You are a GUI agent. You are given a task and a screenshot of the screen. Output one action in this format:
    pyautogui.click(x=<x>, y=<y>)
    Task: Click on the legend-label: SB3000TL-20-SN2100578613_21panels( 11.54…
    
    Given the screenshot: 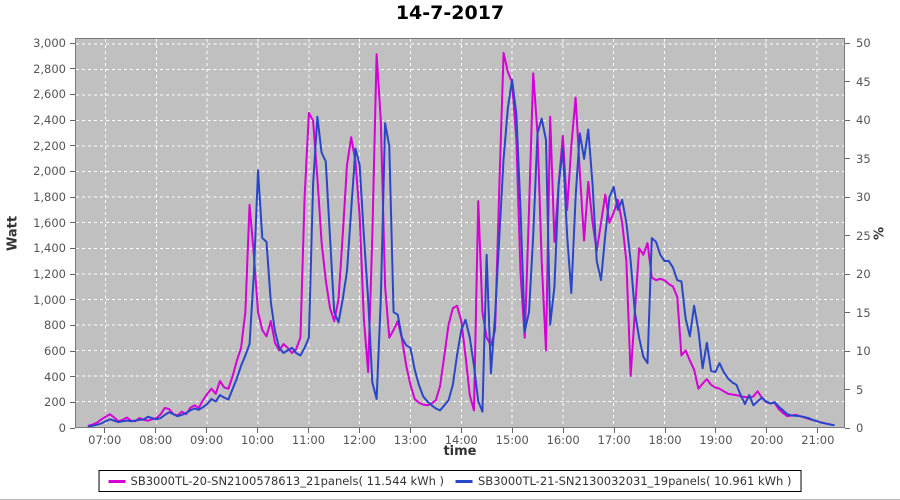 What is the action you would take?
    pyautogui.click(x=287, y=481)
    